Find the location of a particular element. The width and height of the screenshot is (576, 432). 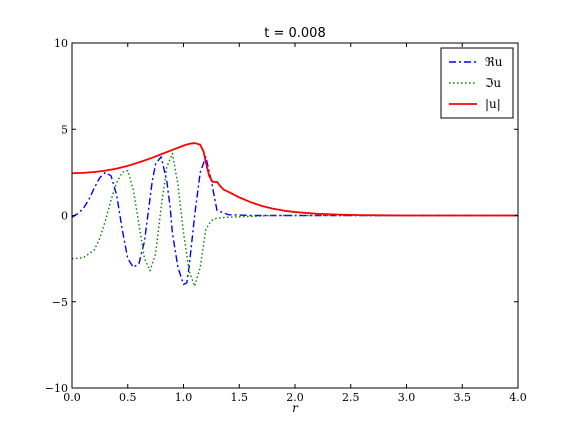

x-axis-label: r is located at coordinates (295, 408).